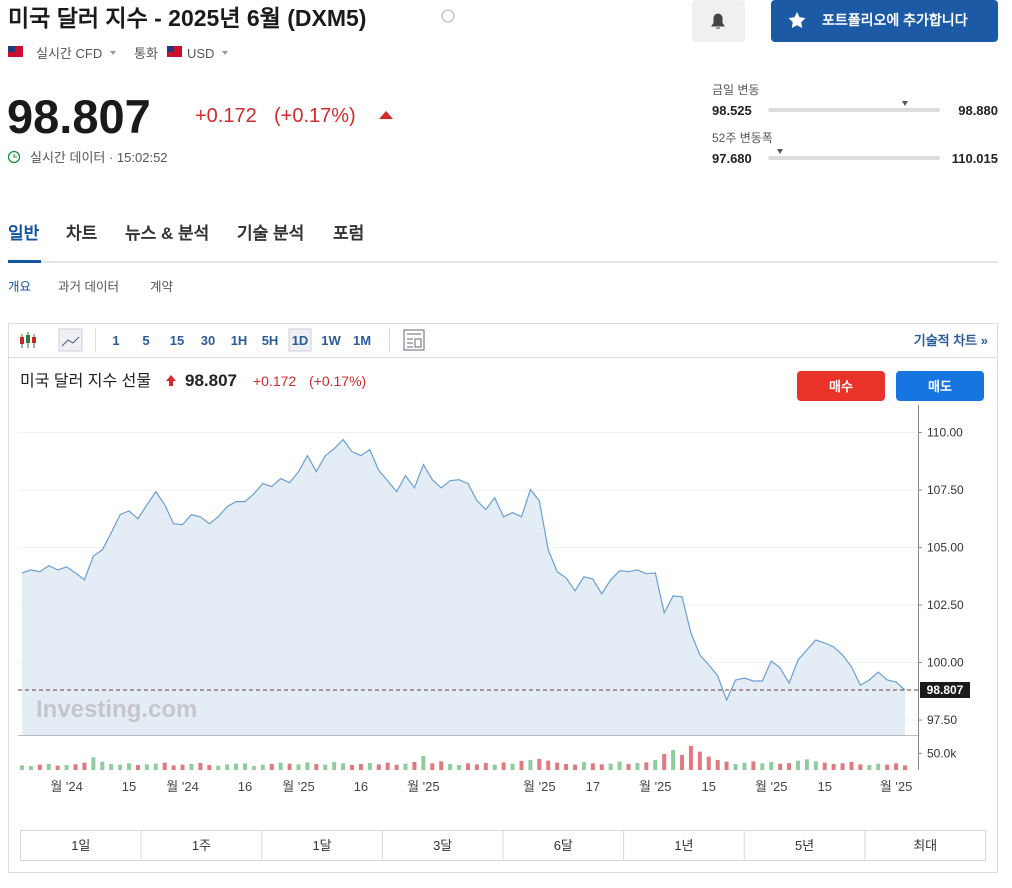 Image resolution: width=1012 pixels, height=888 pixels. What do you see at coordinates (321, 845) in the screenshot?
I see `range-button: 1달` at bounding box center [321, 845].